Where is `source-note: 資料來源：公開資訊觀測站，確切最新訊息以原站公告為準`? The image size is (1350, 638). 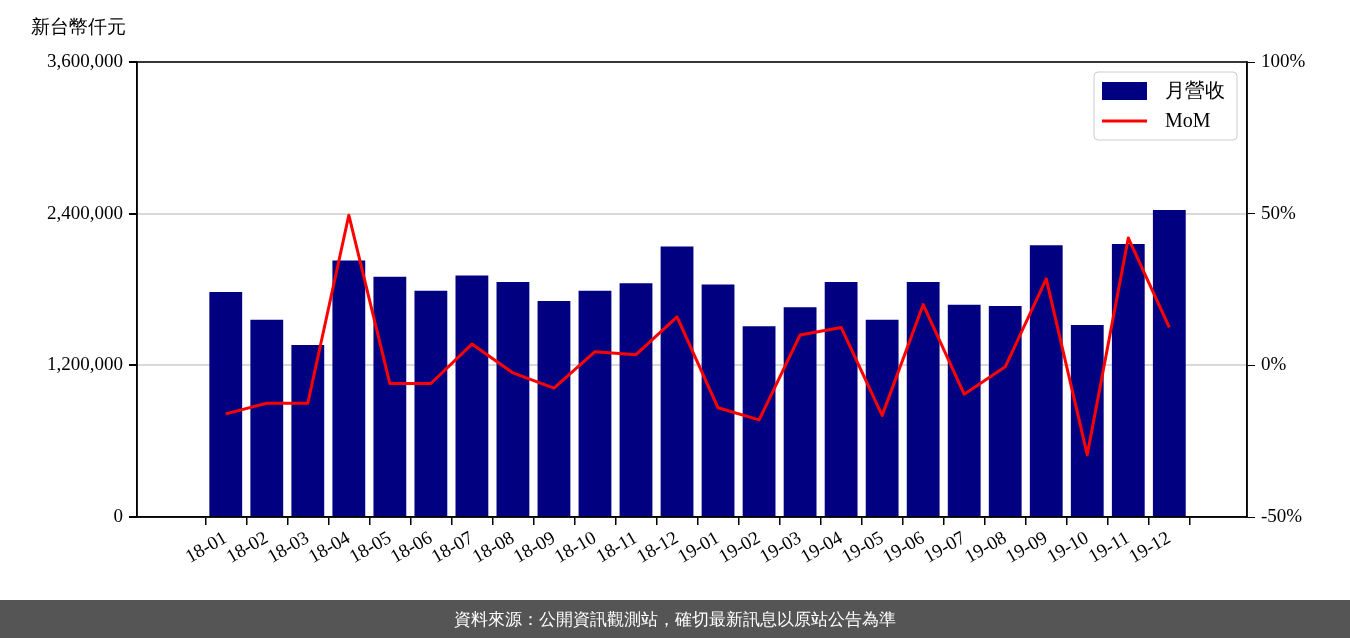 source-note: 資料來源：公開資訊觀測站，確切最新訊息以原站公告為準 is located at coordinates (675, 619).